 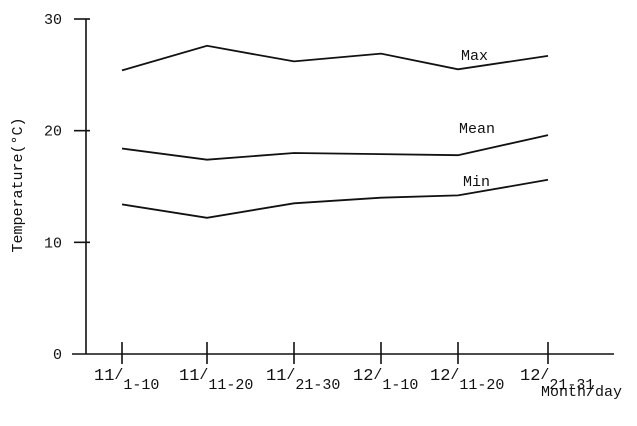 What do you see at coordinates (335, 58) in the screenshot?
I see `series-line-max` at bounding box center [335, 58].